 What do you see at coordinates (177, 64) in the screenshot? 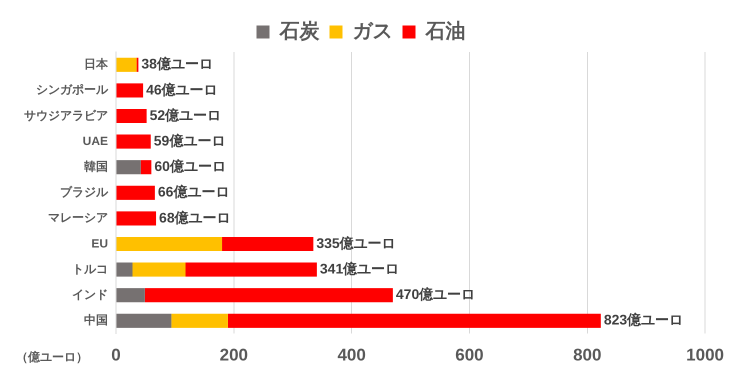
I see `total-label: 38億ユーロ` at bounding box center [177, 64].